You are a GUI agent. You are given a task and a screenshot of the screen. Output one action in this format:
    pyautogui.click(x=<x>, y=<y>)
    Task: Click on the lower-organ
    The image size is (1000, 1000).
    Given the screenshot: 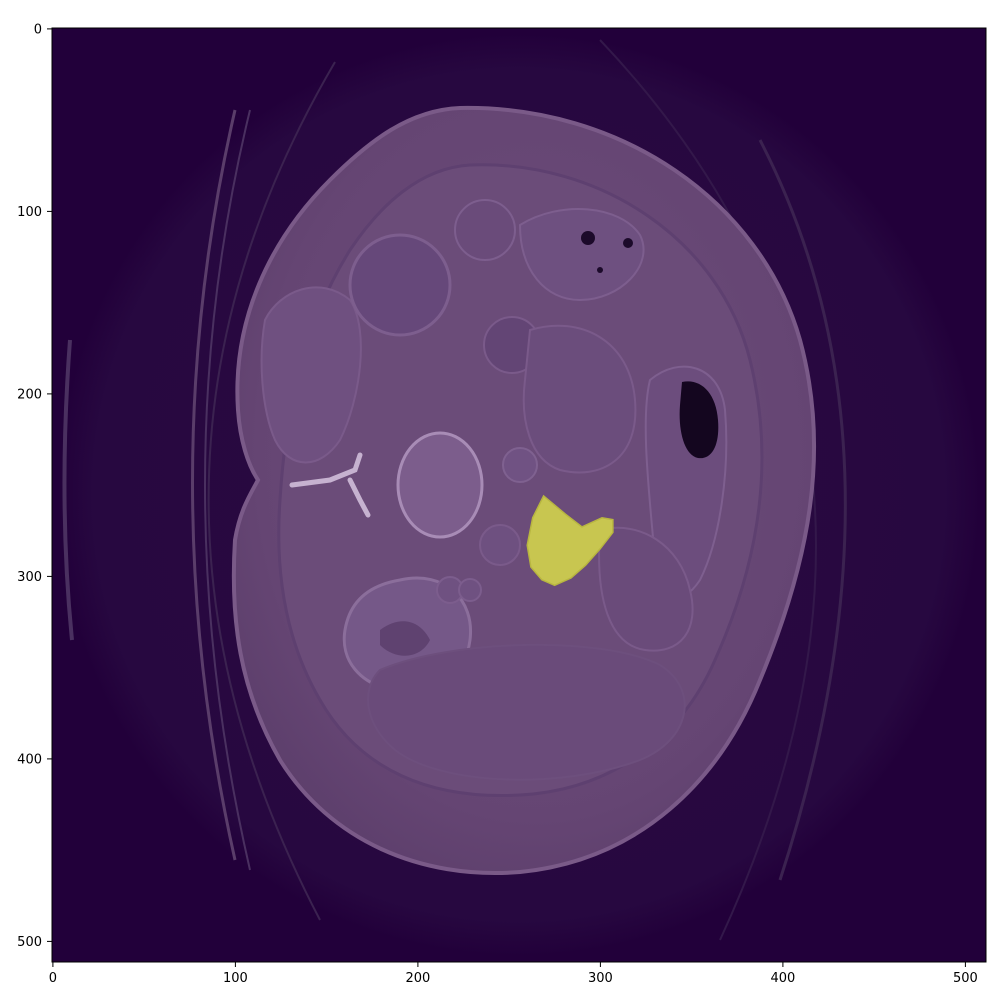 What is the action you would take?
    pyautogui.click(x=526, y=712)
    